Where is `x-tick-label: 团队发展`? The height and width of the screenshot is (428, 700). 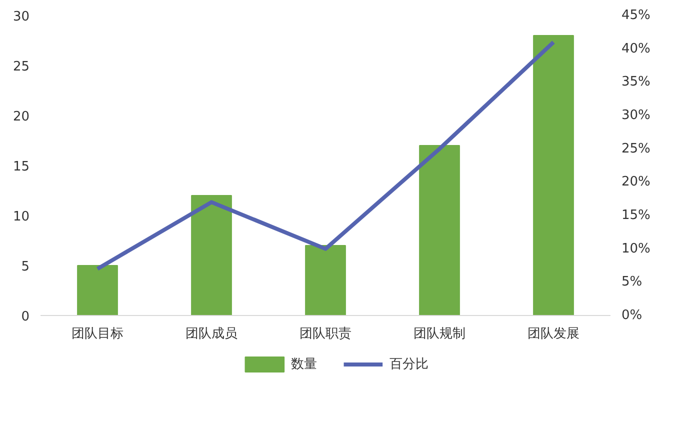 x-tick-label: 团队发展 is located at coordinates (554, 334).